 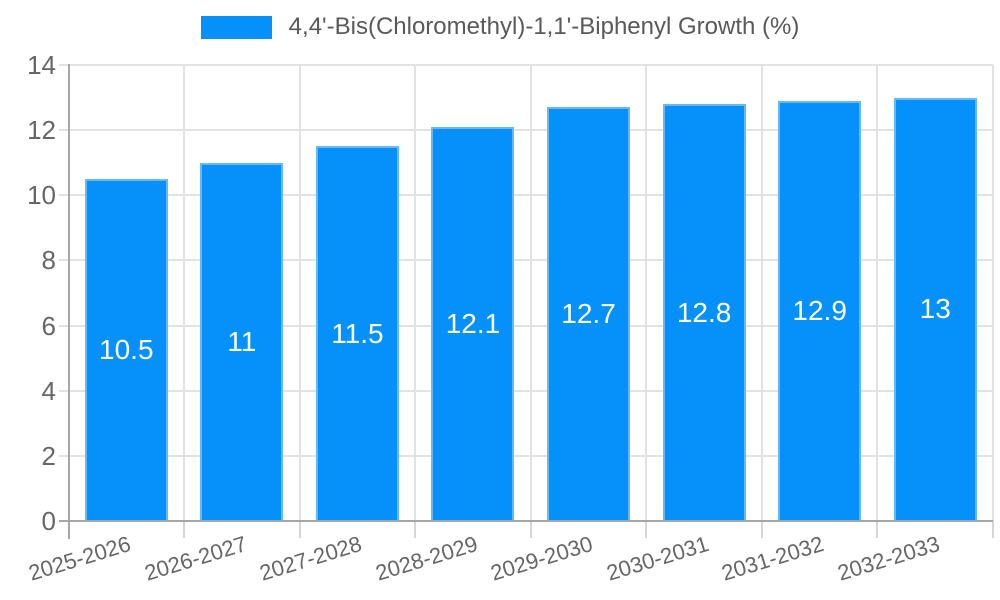 What do you see at coordinates (426, 558) in the screenshot?
I see `x-tick-label: 2028-2029` at bounding box center [426, 558].